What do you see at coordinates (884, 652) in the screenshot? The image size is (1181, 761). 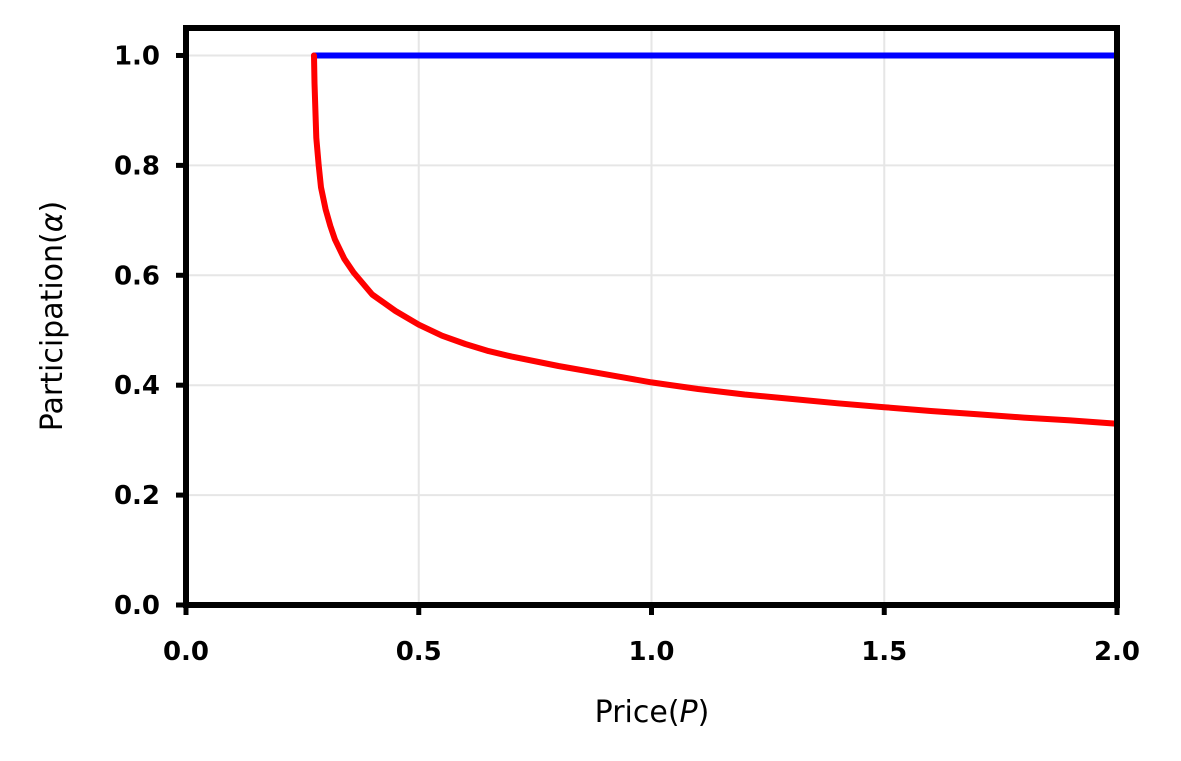 I see `x-tick-label: 1.5` at bounding box center [884, 652].